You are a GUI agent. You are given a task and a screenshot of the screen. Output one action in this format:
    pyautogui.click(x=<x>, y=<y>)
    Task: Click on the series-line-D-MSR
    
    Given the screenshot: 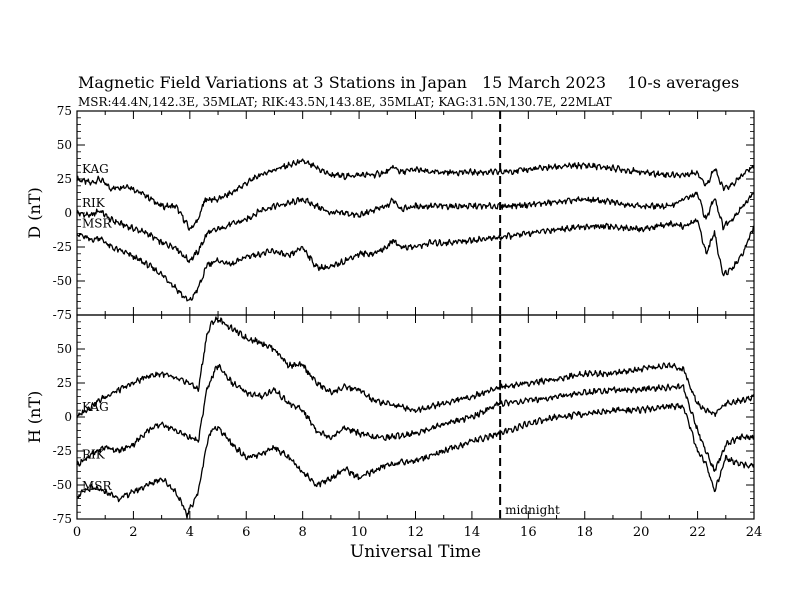 What is the action you would take?
    pyautogui.click(x=415, y=260)
    